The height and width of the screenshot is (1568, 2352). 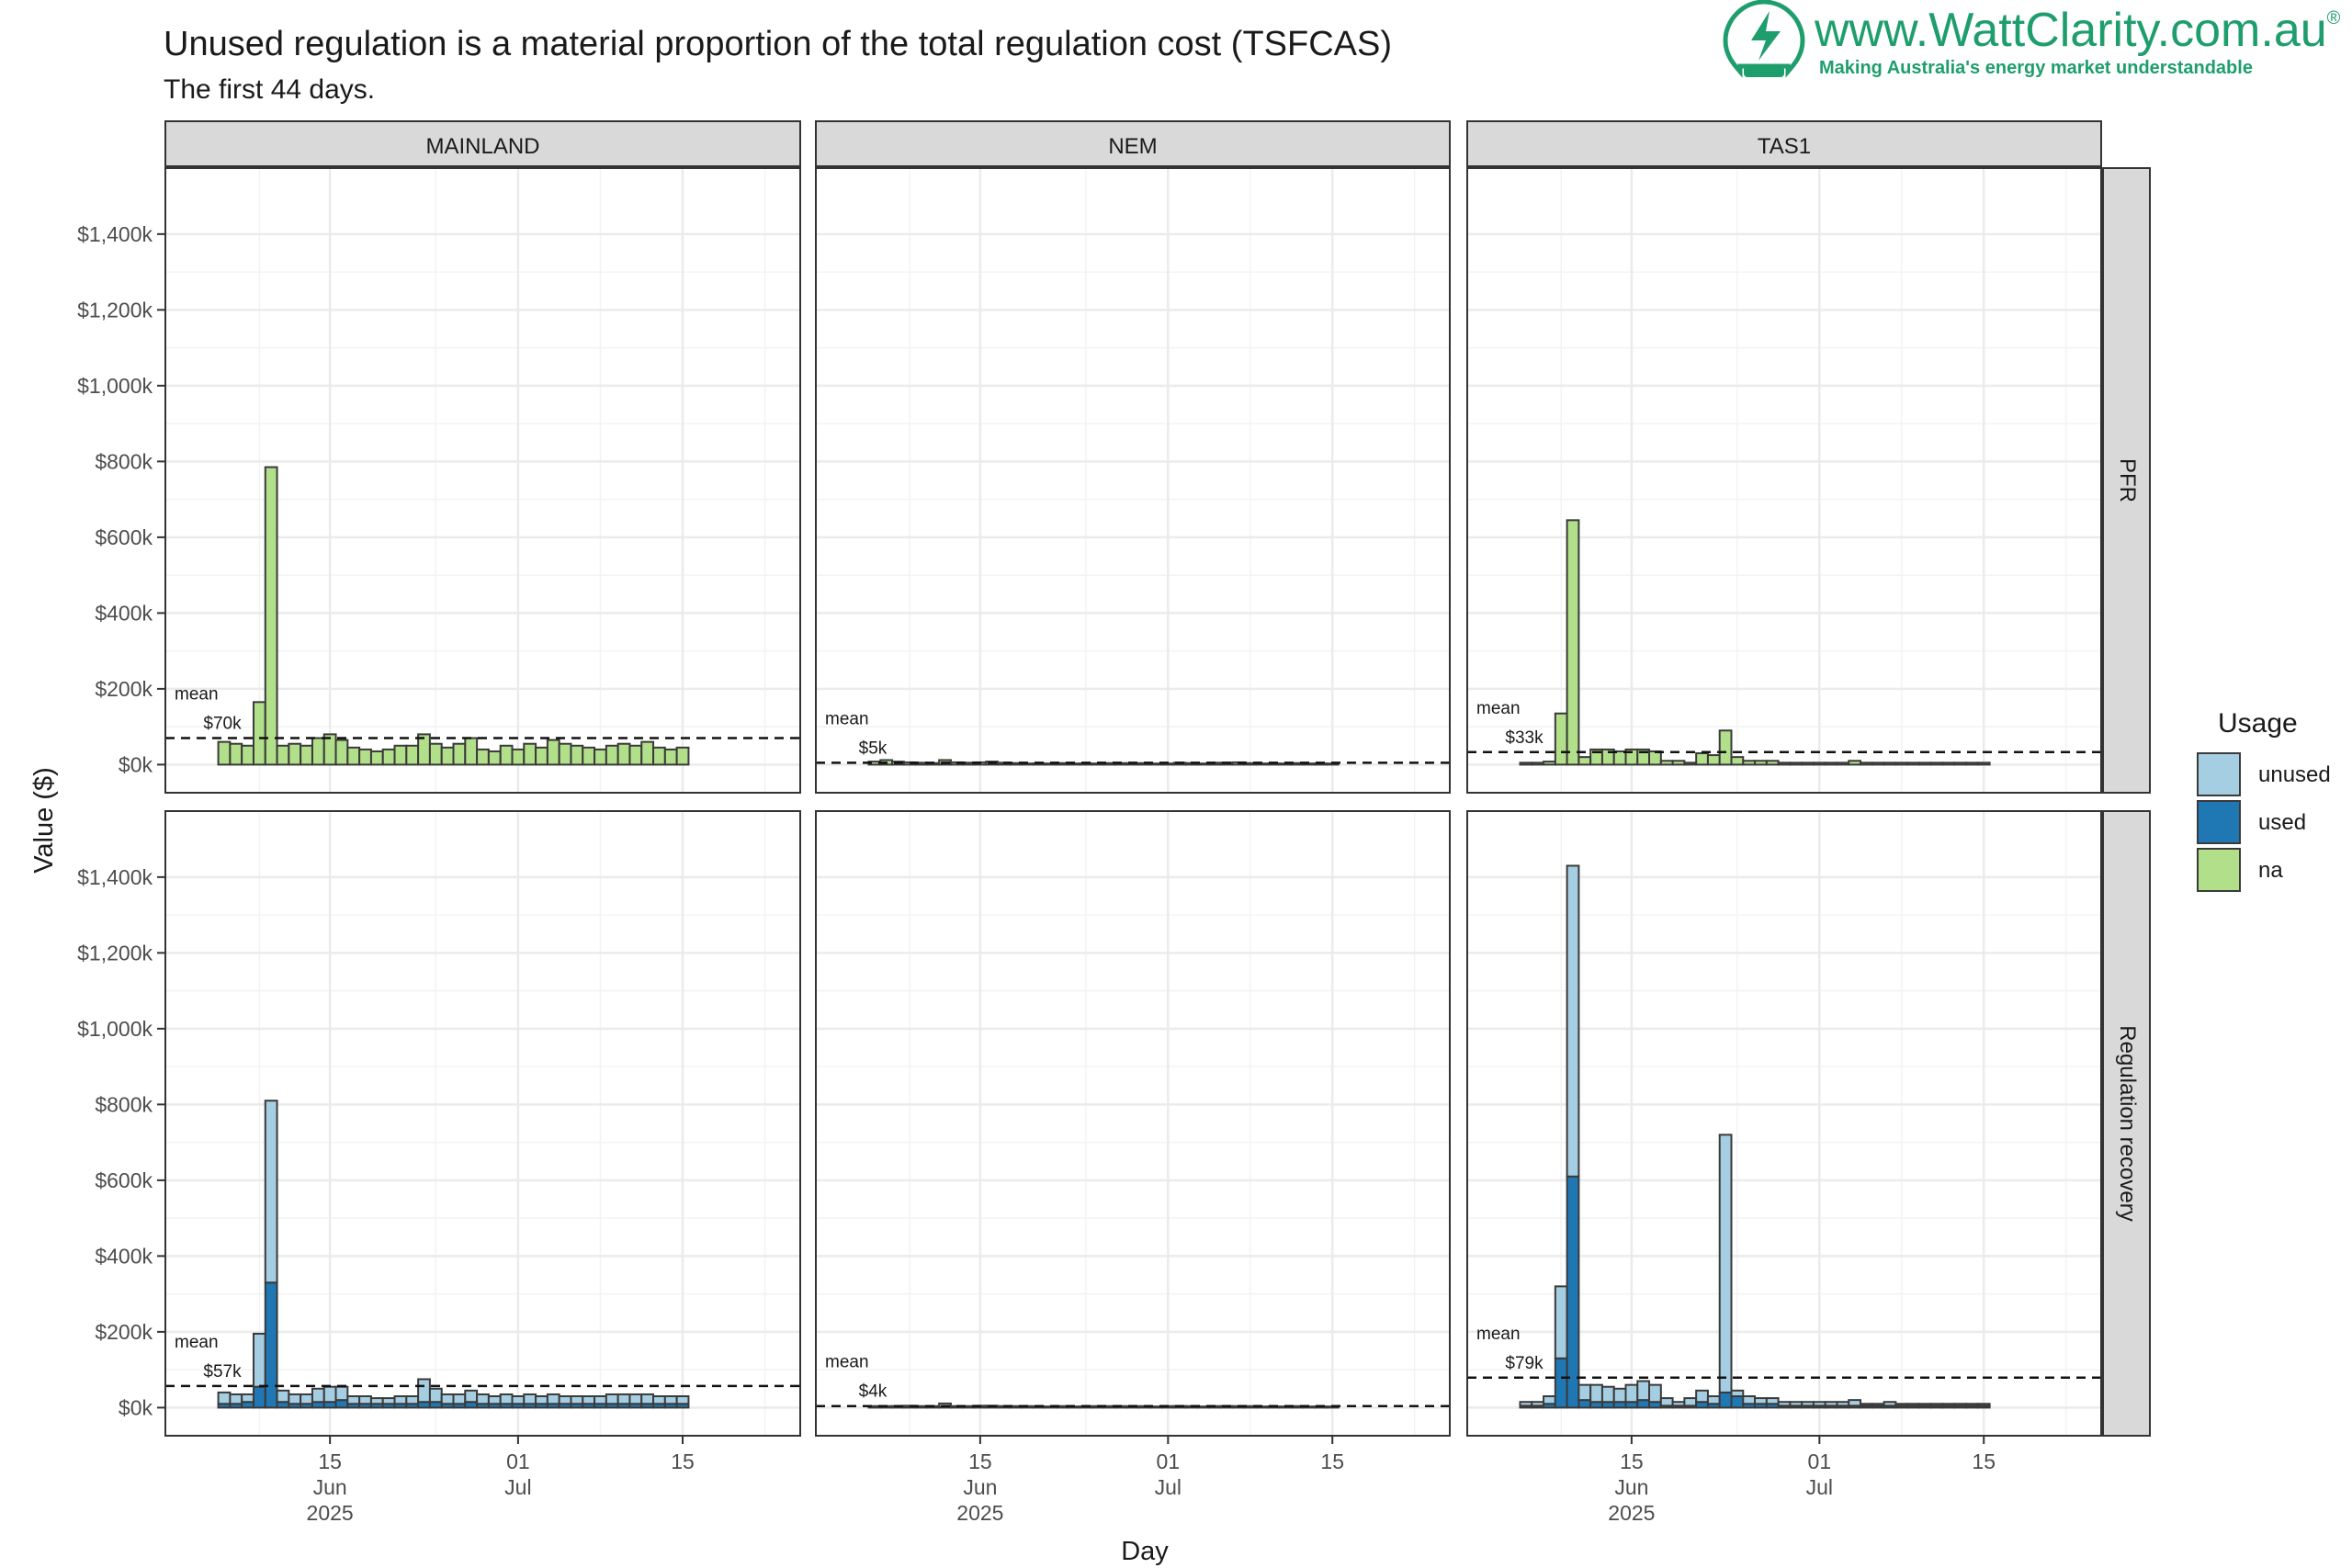 What do you see at coordinates (2270, 871) in the screenshot?
I see `legend-label-na: na` at bounding box center [2270, 871].